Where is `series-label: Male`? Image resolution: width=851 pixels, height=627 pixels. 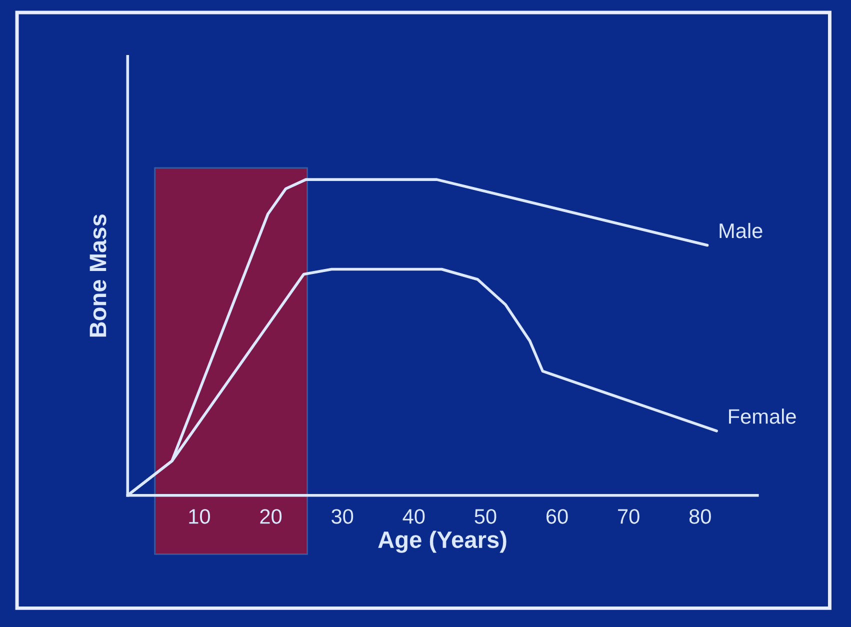
series-label: Male is located at coordinates (741, 230).